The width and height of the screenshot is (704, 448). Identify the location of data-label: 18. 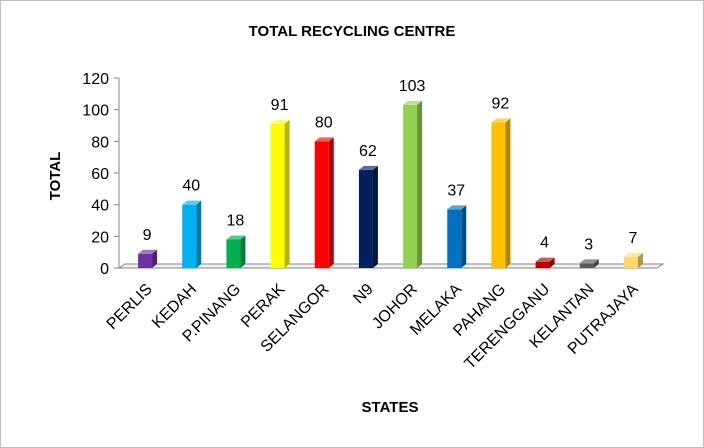
(236, 221).